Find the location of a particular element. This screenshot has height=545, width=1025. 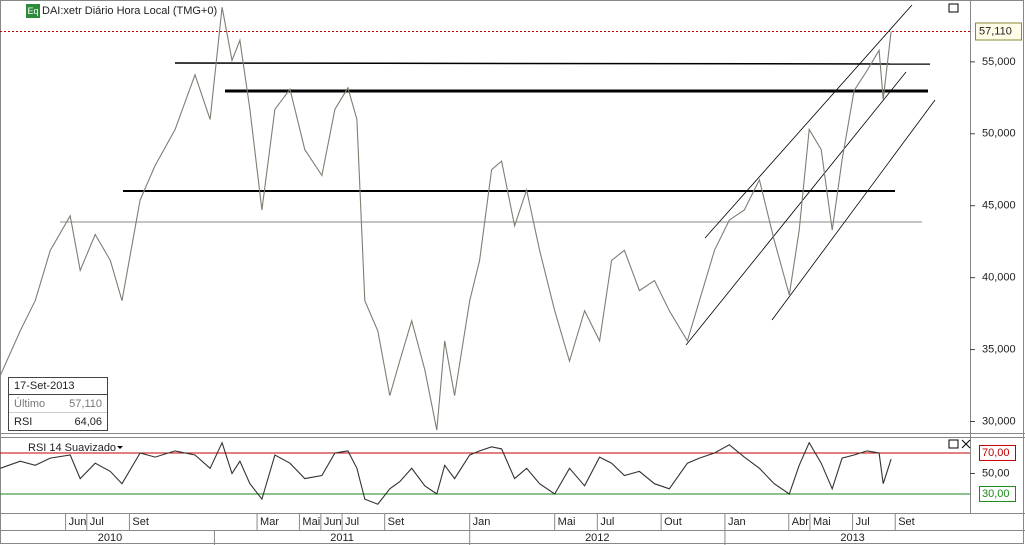

last-price-box is located at coordinates (998, 31).